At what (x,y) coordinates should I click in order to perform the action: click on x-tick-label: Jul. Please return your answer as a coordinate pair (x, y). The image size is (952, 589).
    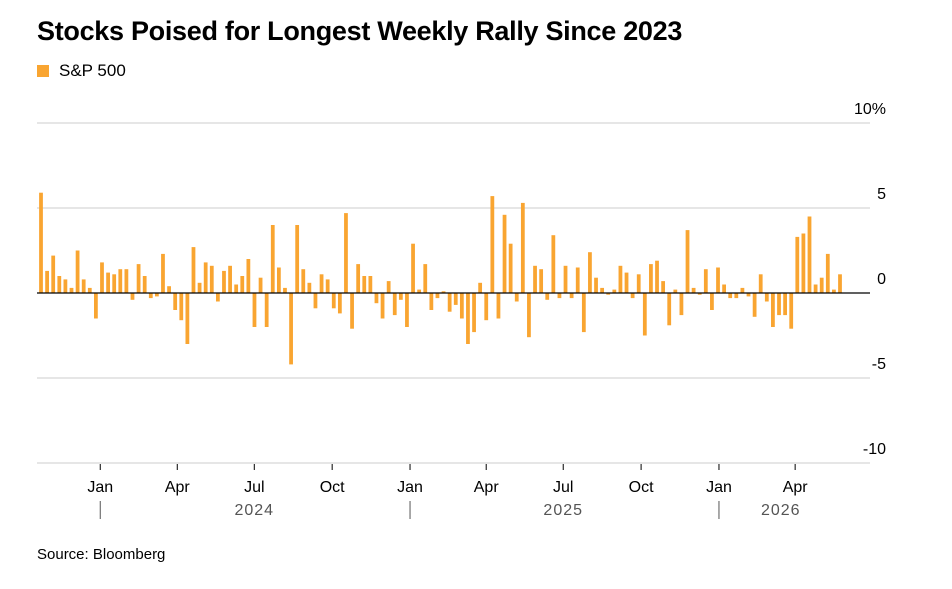
    Looking at the image, I should click on (254, 487).